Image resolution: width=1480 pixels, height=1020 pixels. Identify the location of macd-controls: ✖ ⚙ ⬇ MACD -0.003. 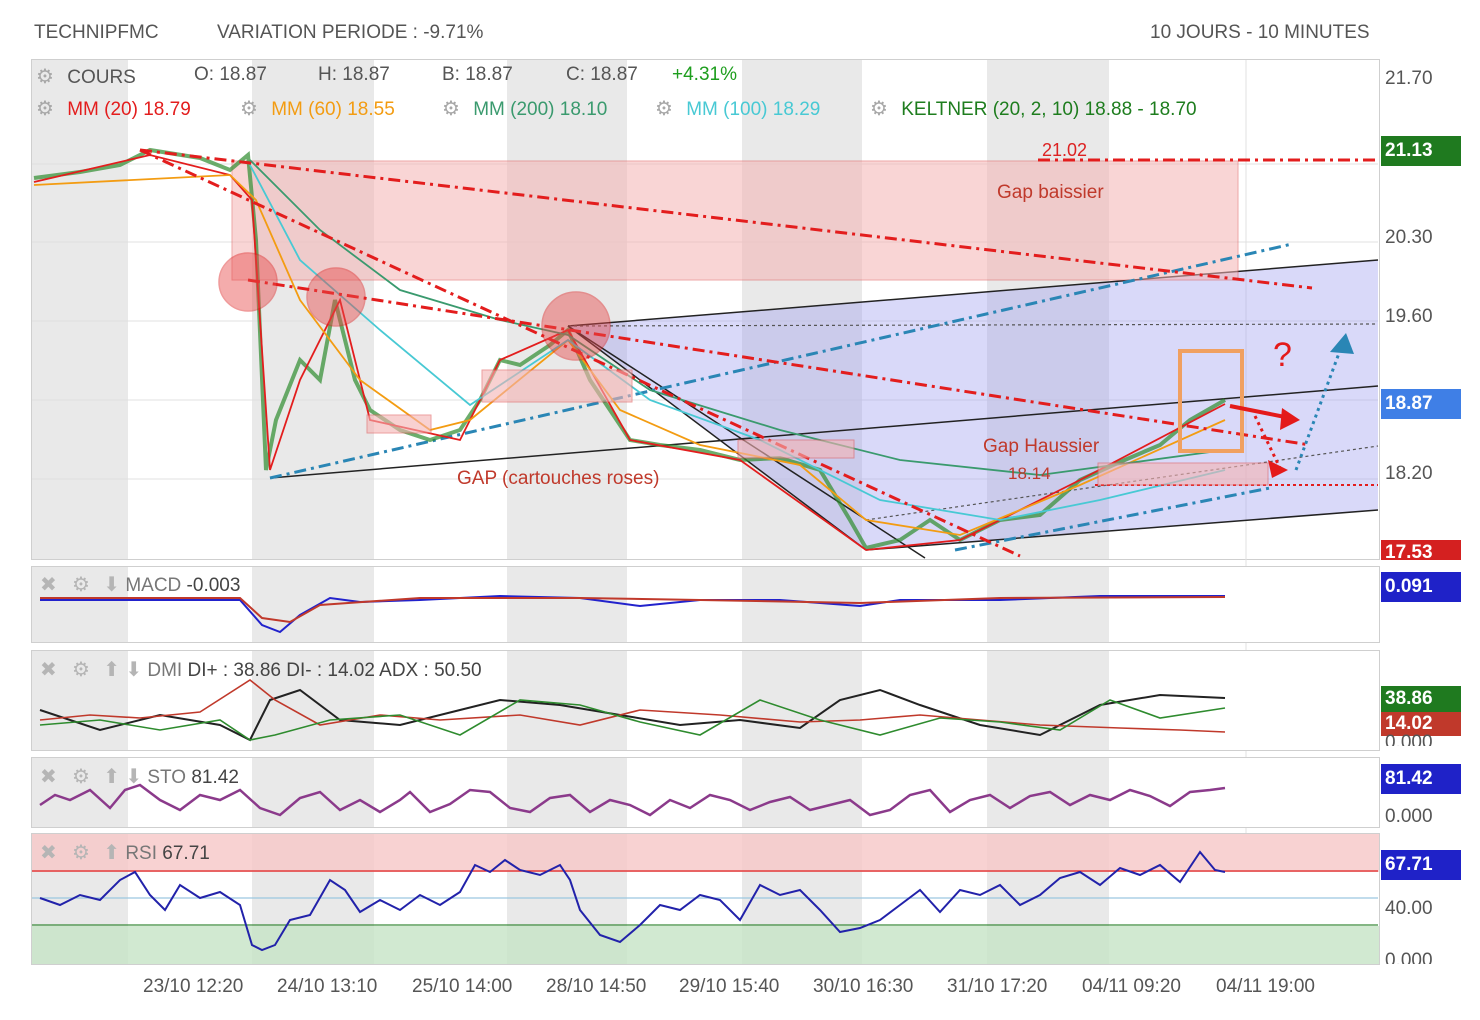
(140, 585).